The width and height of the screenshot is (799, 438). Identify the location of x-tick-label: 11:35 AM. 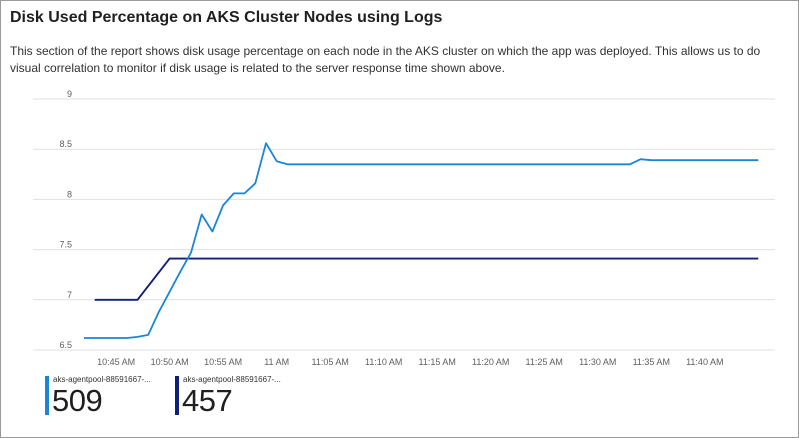
(651, 362).